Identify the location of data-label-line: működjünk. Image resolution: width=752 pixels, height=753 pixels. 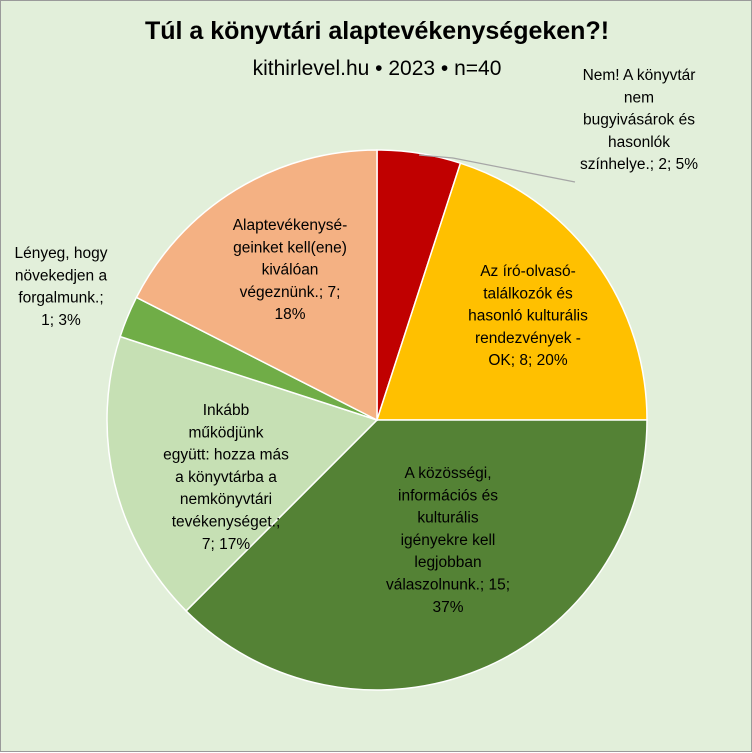
(226, 432).